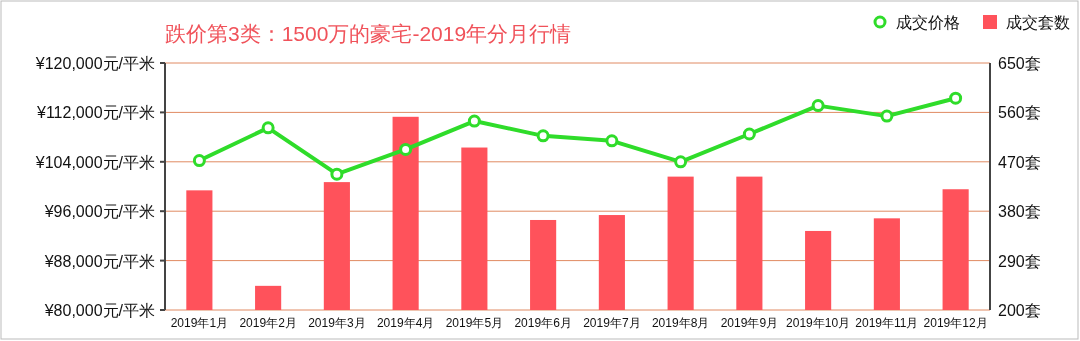 The width and height of the screenshot is (1080, 341). I want to click on x-tick-label: 2019年1月, so click(199, 323).